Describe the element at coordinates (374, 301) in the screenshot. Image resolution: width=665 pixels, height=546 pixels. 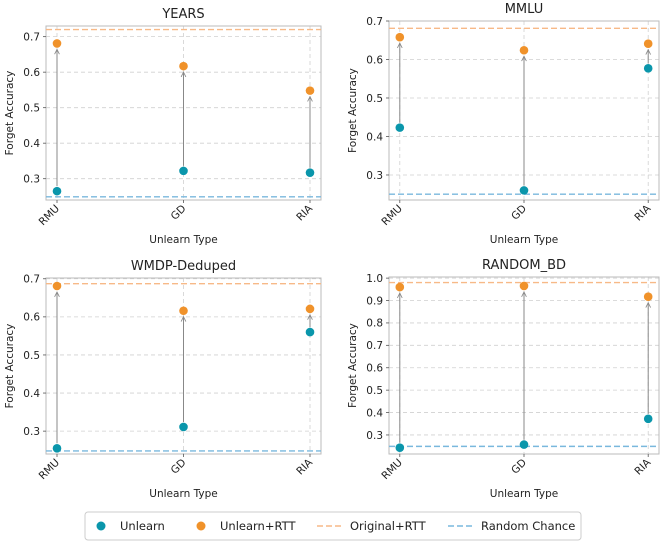
I see `y-tick-label: 0.9` at that location.